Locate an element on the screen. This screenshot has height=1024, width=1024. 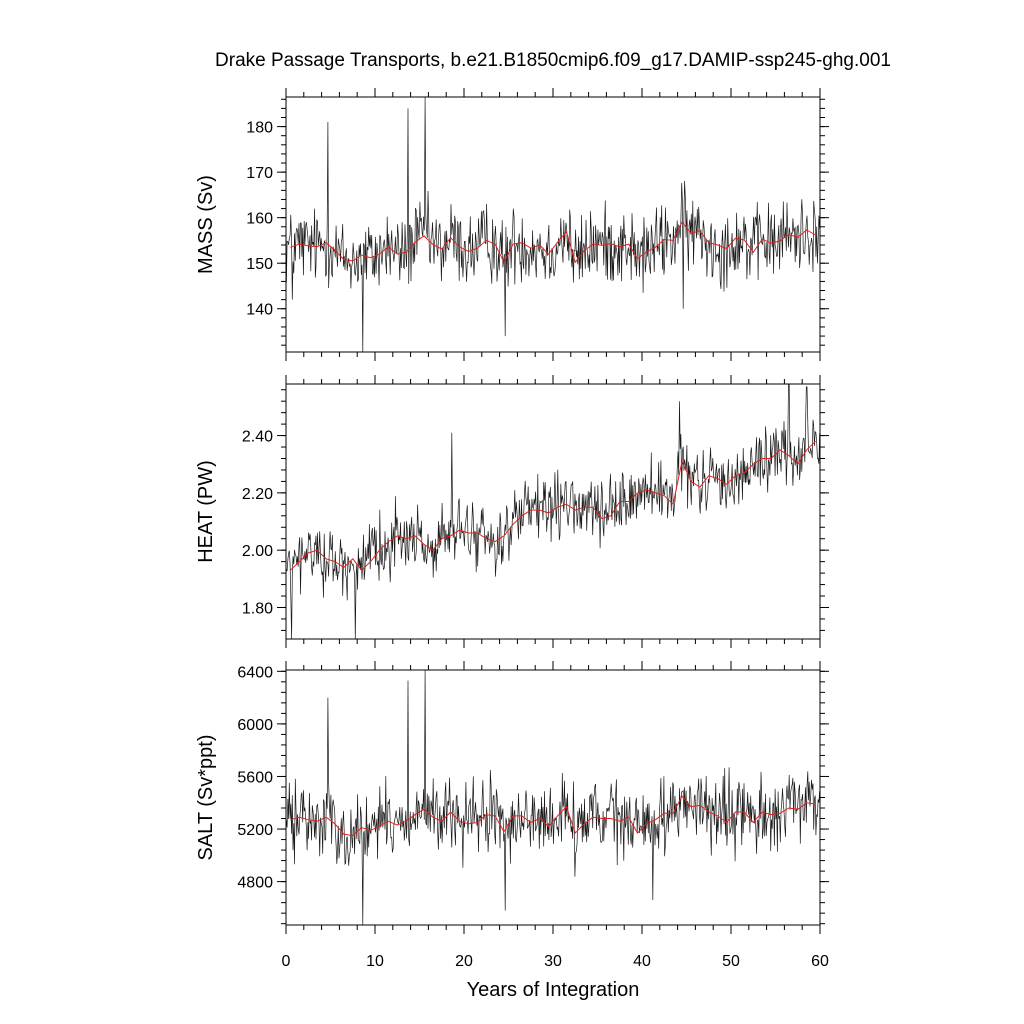
y-axis-title: MASS (Sv) is located at coordinates (206, 224).